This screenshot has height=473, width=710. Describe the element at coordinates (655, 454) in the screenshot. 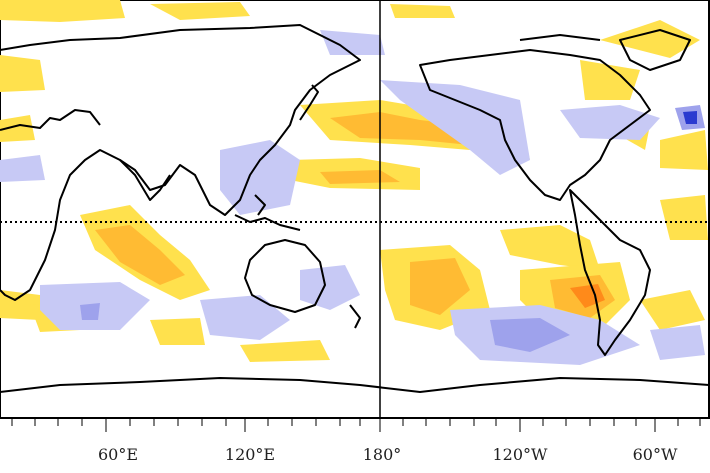

I see `tick-label-60w: 60°W` at that location.